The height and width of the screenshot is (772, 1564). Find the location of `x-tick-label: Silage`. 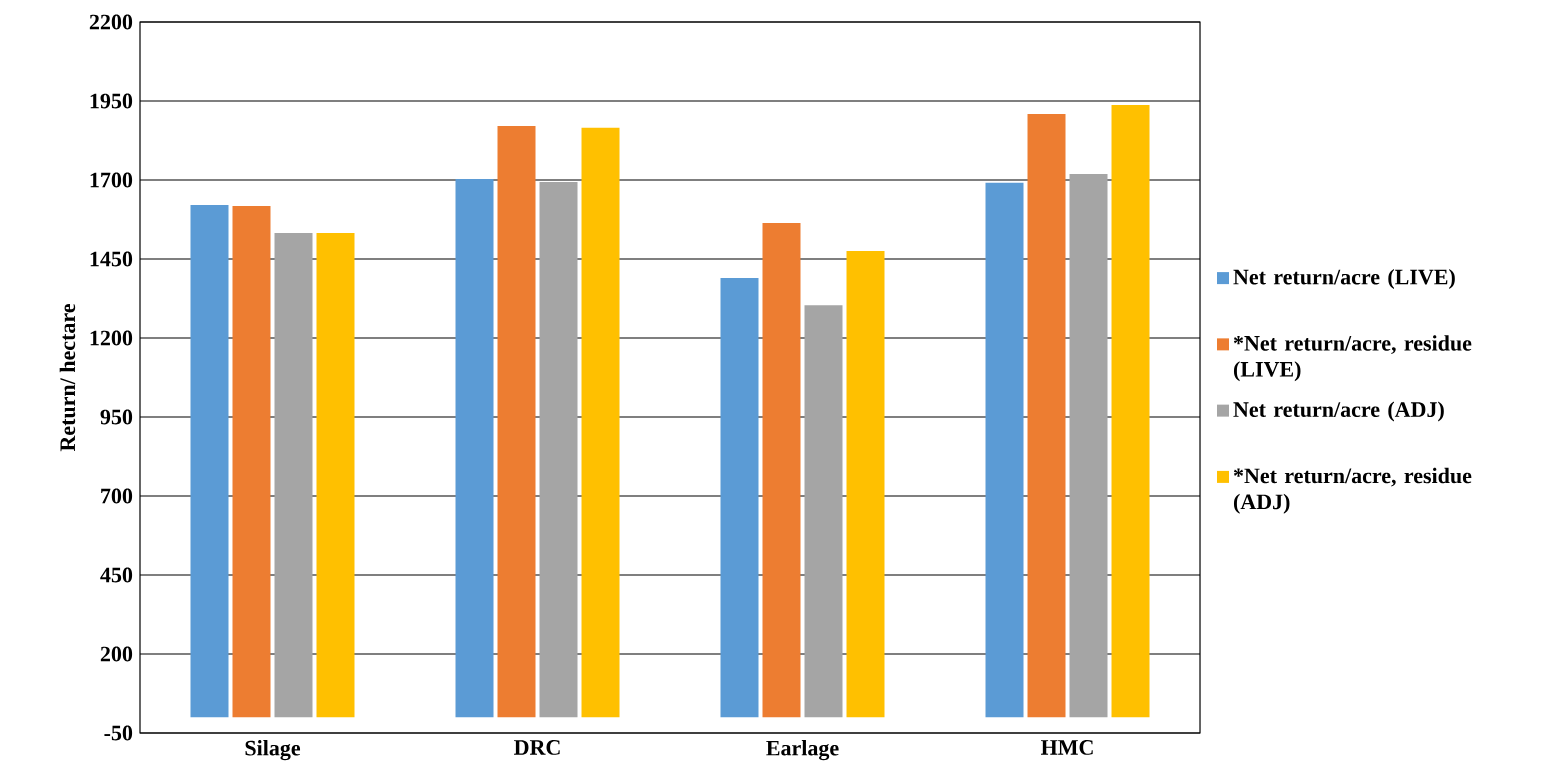

x-tick-label: Silage is located at coordinates (273, 750).